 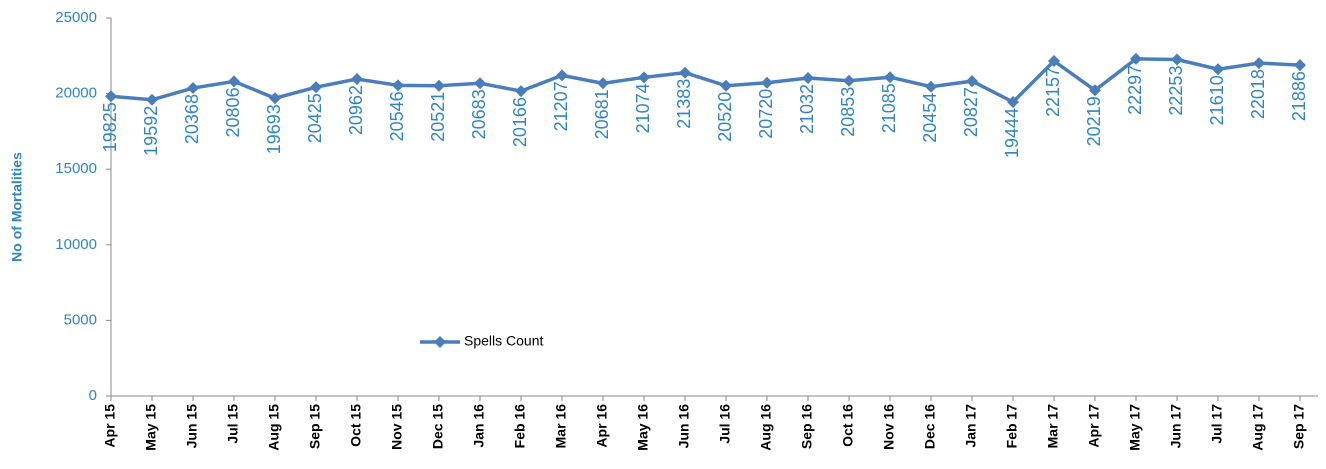 I want to click on data-label: 20681, so click(x=602, y=114).